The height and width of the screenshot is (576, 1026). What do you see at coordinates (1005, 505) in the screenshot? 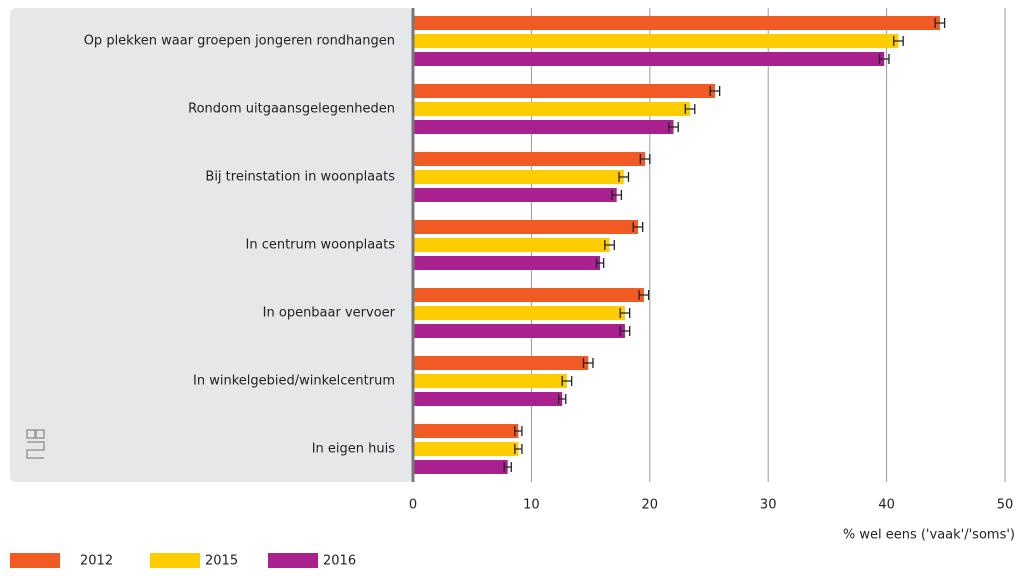
I see `x-tick-label: 50` at bounding box center [1005, 505].